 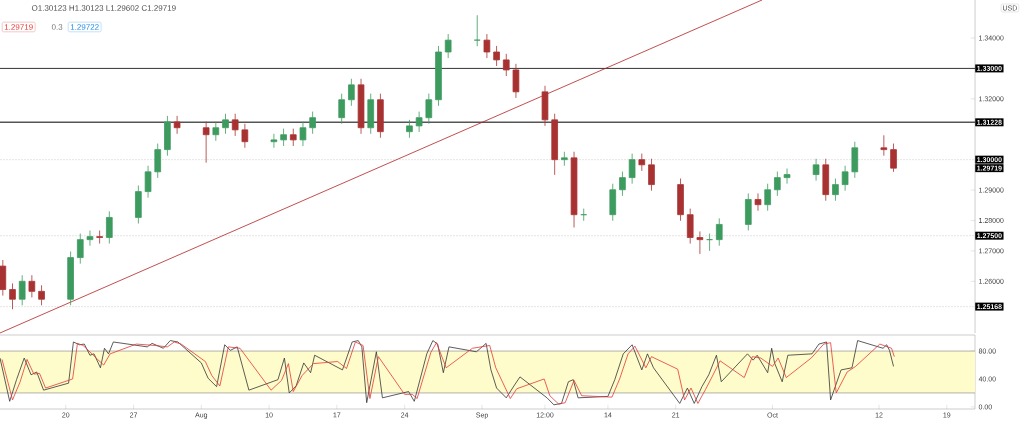 What do you see at coordinates (18, 27) in the screenshot?
I see `annotation: 1.29719` at bounding box center [18, 27].